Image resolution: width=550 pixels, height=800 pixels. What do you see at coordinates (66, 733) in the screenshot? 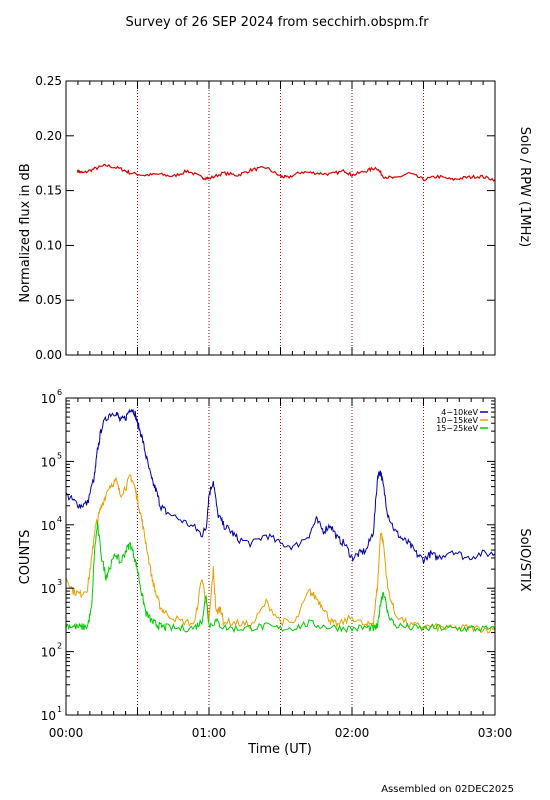
I see `stix-x-tick-label: 00:00` at bounding box center [66, 733].